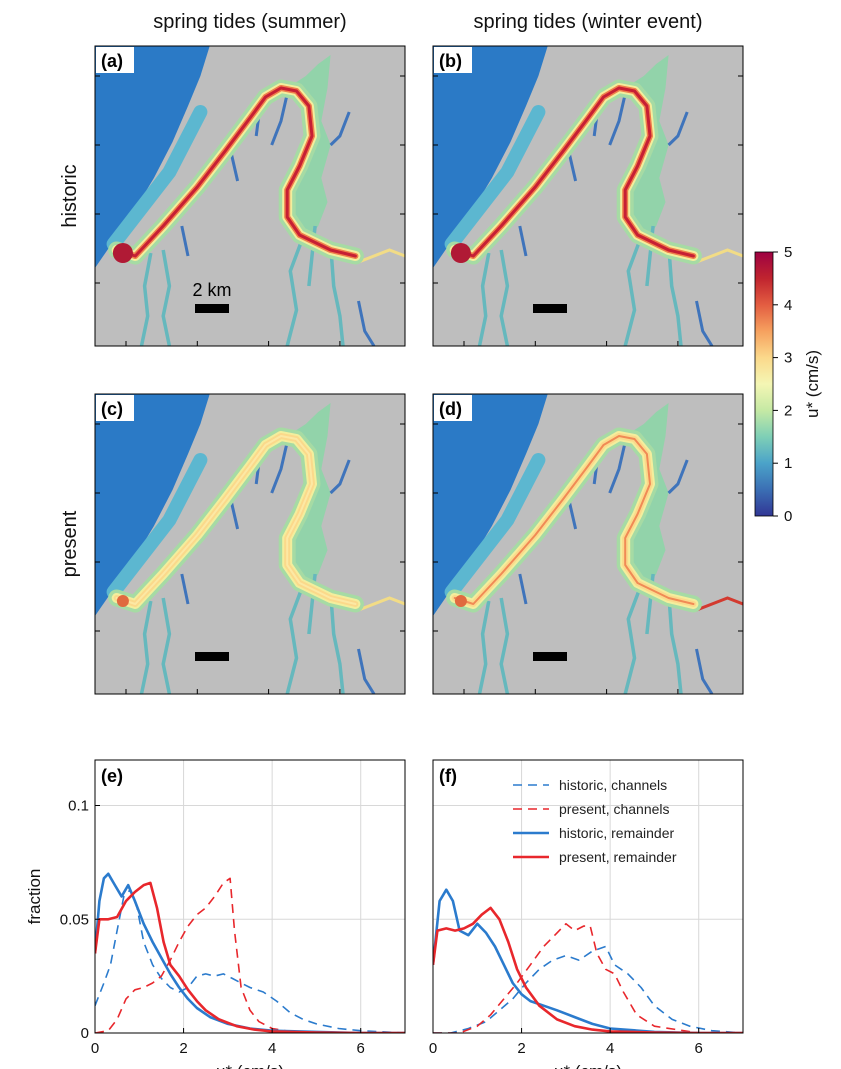  Describe the element at coordinates (34, 897) in the screenshot. I see `y-axis-label: fraction` at that location.